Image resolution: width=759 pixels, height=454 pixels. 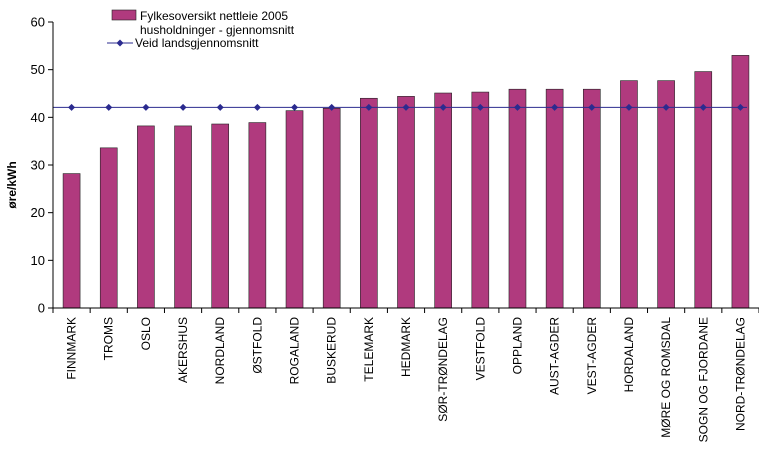 What do you see at coordinates (120, 43) in the screenshot?
I see `legend-swatch-marker` at bounding box center [120, 43].